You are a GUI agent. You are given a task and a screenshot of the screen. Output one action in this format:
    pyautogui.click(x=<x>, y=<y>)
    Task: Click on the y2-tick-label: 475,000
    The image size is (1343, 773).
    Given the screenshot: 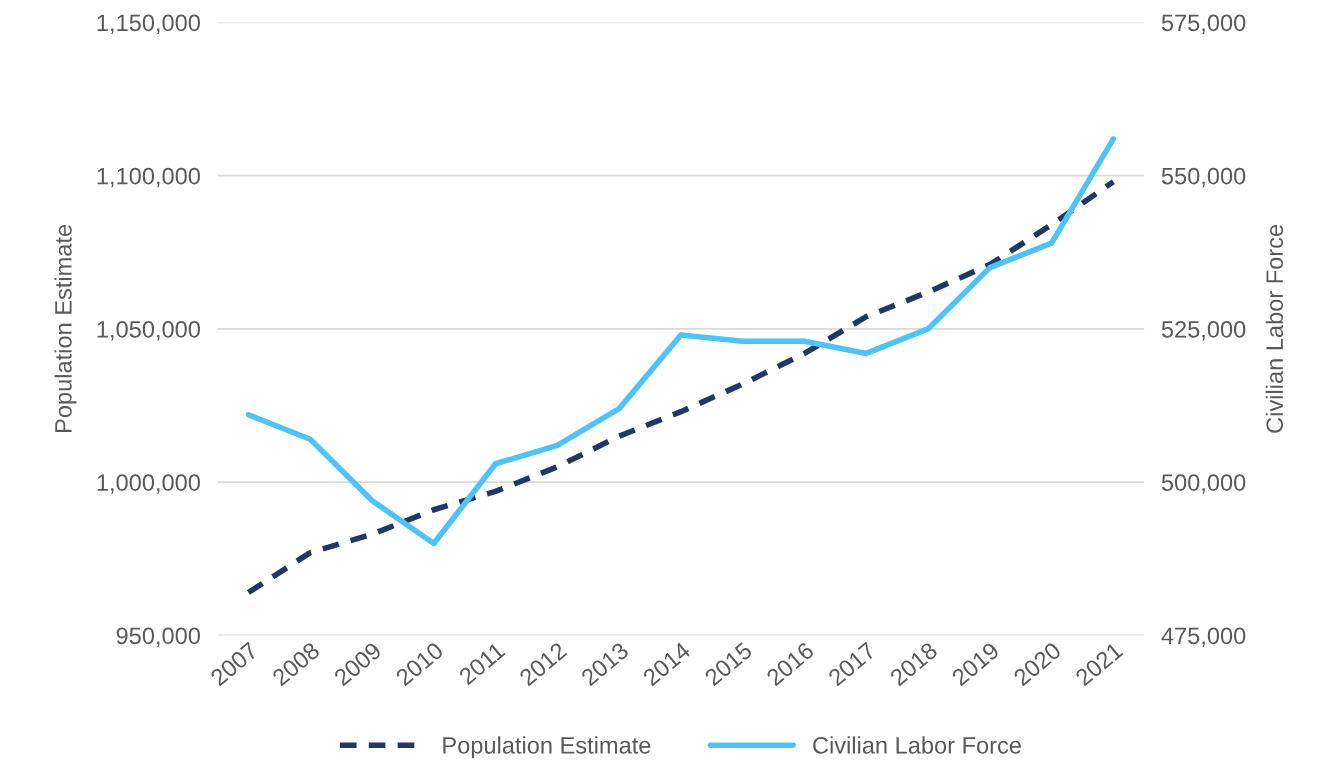 What is the action you would take?
    pyautogui.click(x=1203, y=637)
    